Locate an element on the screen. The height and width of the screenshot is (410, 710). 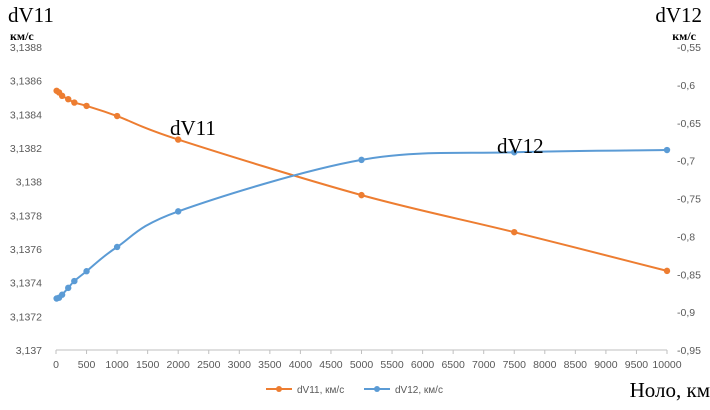
left-tick-label: 3,1374 is located at coordinates (26, 284).